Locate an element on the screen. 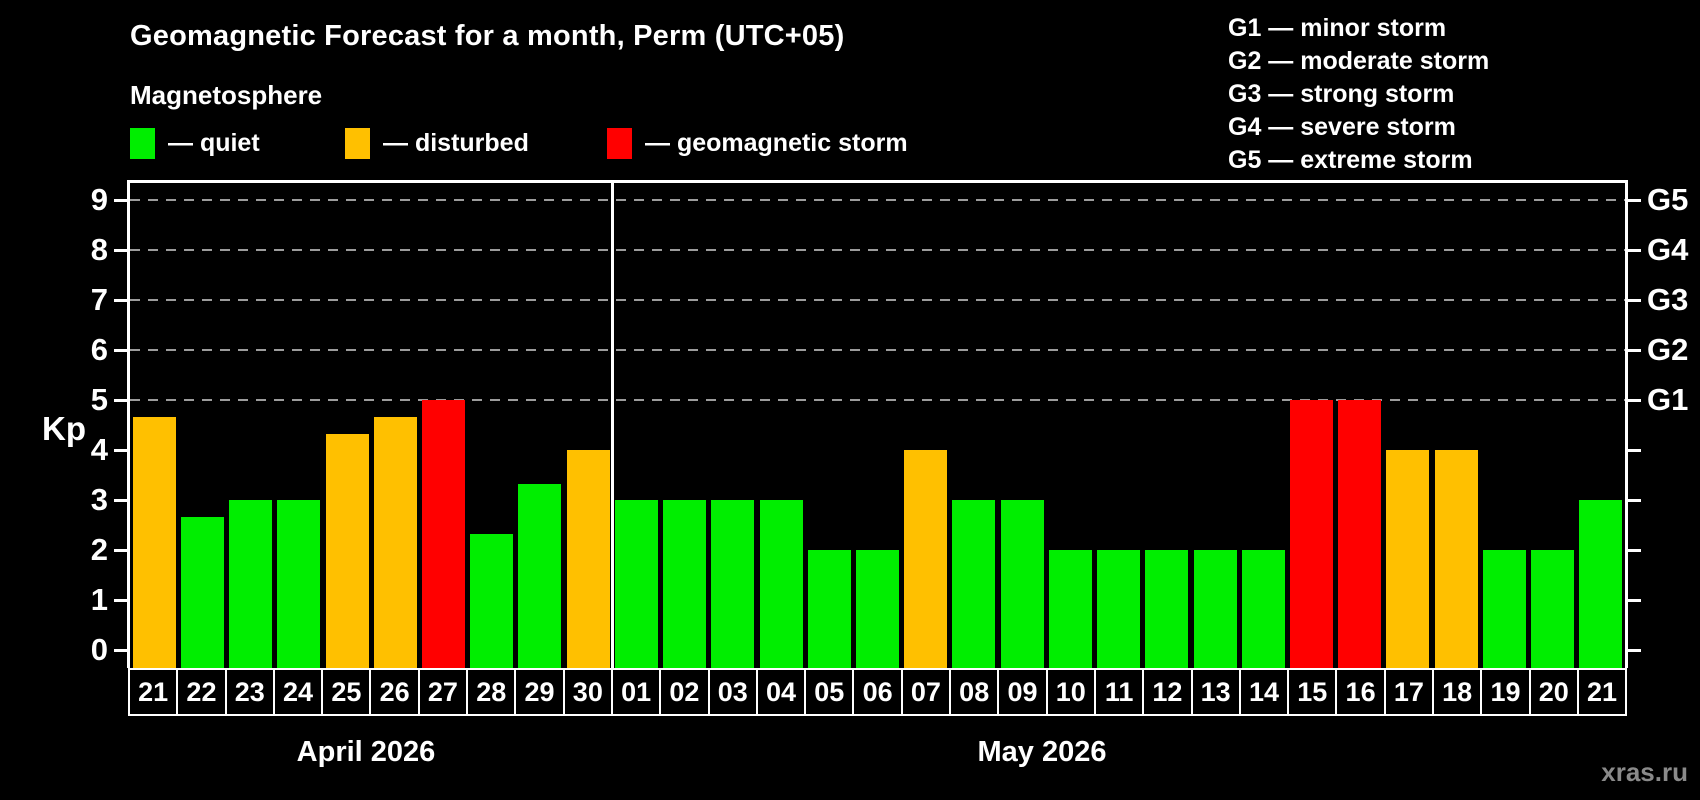 The width and height of the screenshot is (1700, 800). watermark: xras.ru is located at coordinates (1644, 772).